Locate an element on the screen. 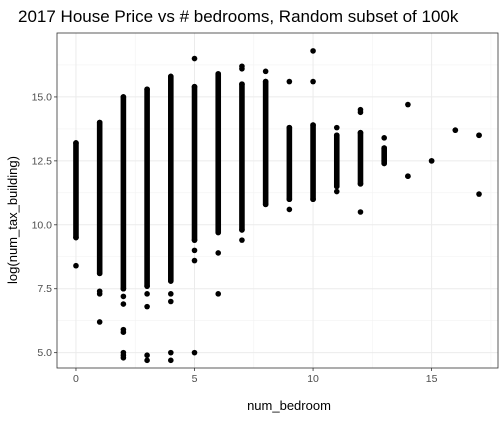  y-tick-label: 10.0 is located at coordinates (42, 225).